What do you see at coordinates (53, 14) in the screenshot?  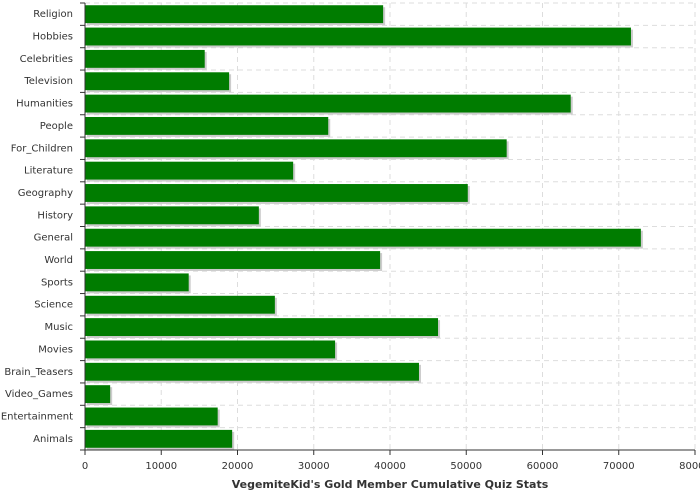 I see `y-tick-label: Religion` at bounding box center [53, 14].